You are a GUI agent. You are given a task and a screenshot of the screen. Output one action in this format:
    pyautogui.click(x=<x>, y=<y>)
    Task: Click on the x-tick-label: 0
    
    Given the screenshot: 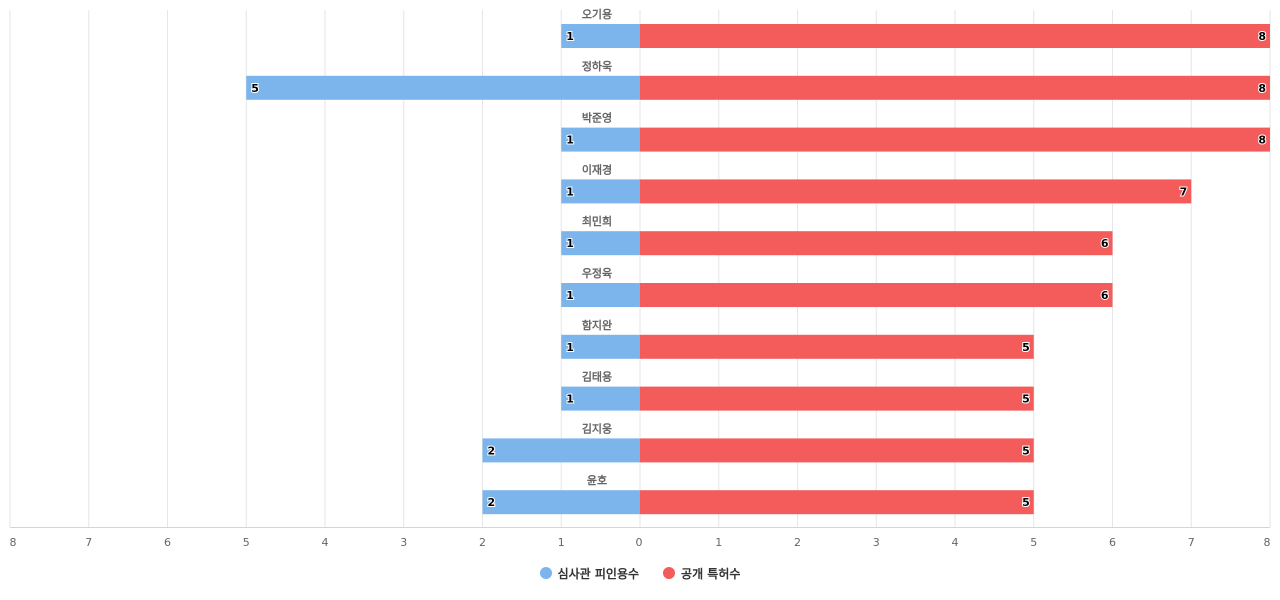 What is the action you would take?
    pyautogui.click(x=639, y=542)
    